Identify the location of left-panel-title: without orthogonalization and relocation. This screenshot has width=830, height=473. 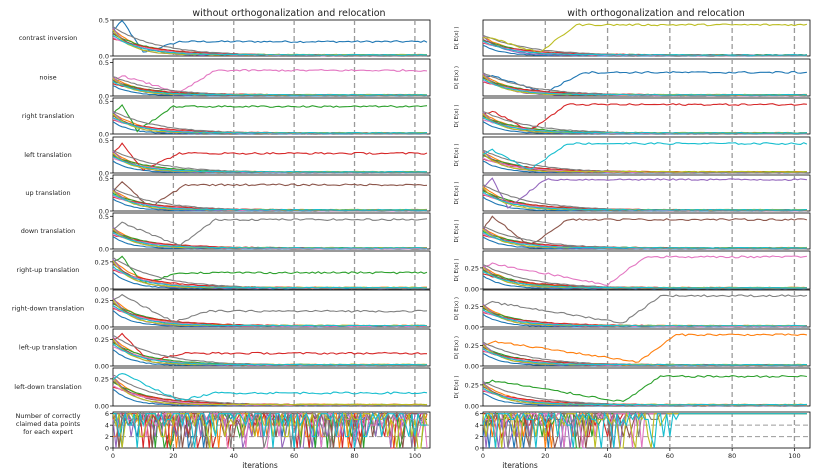
(288, 13).